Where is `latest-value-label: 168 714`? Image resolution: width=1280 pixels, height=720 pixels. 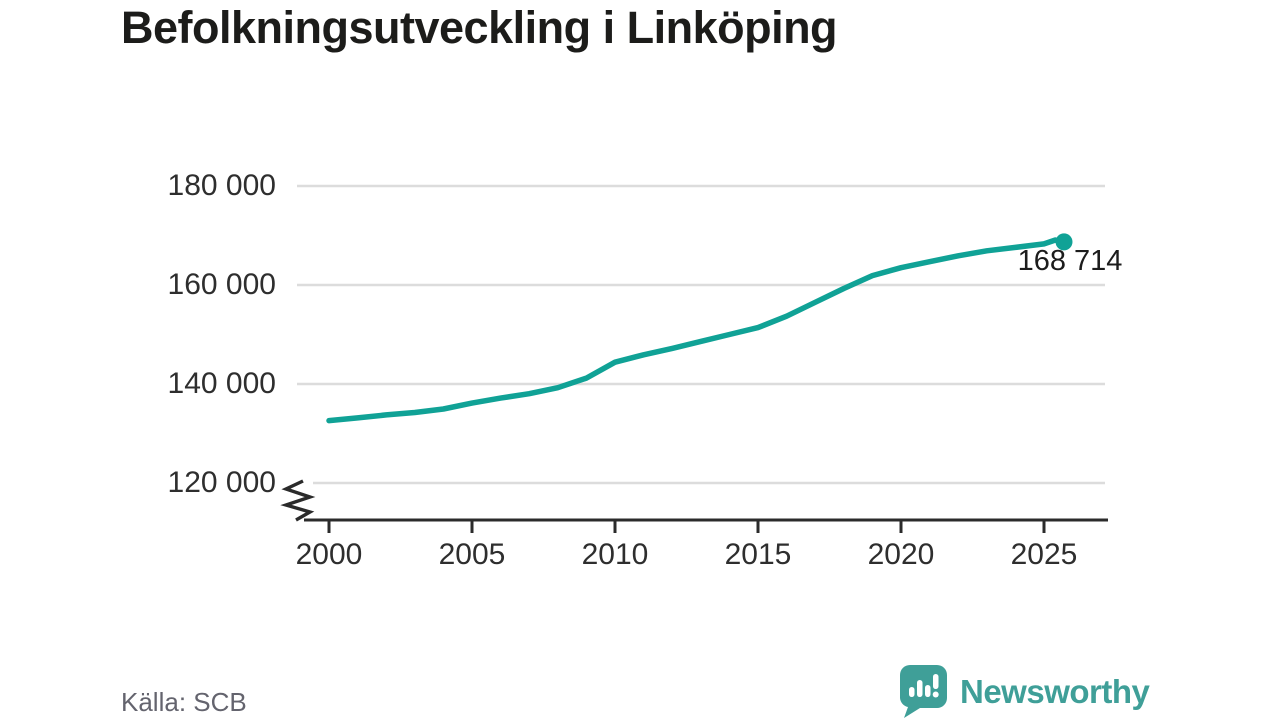
latest-value-label: 168 714 is located at coordinates (1070, 261).